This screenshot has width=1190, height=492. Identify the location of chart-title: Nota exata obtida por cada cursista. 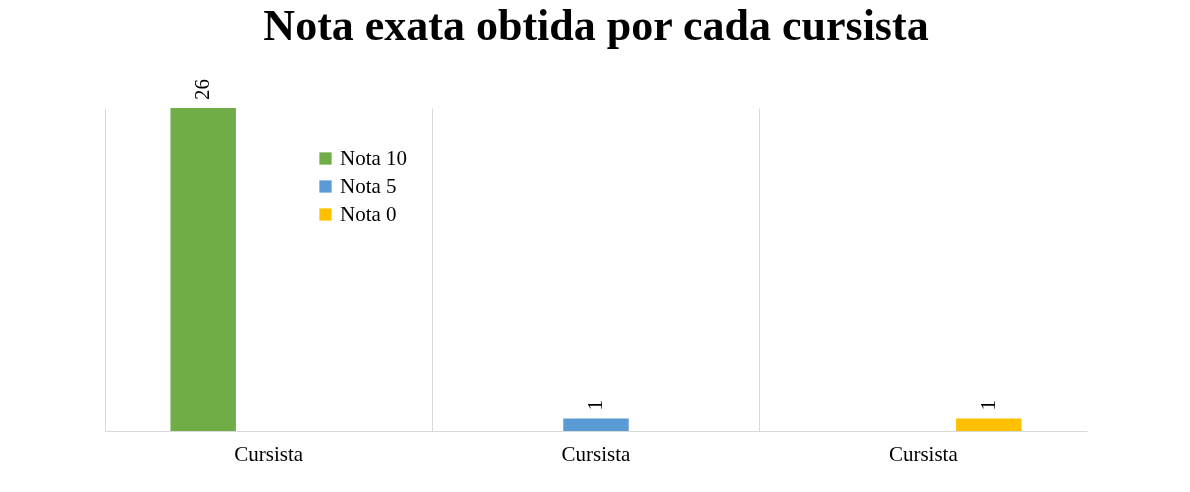
(596, 25).